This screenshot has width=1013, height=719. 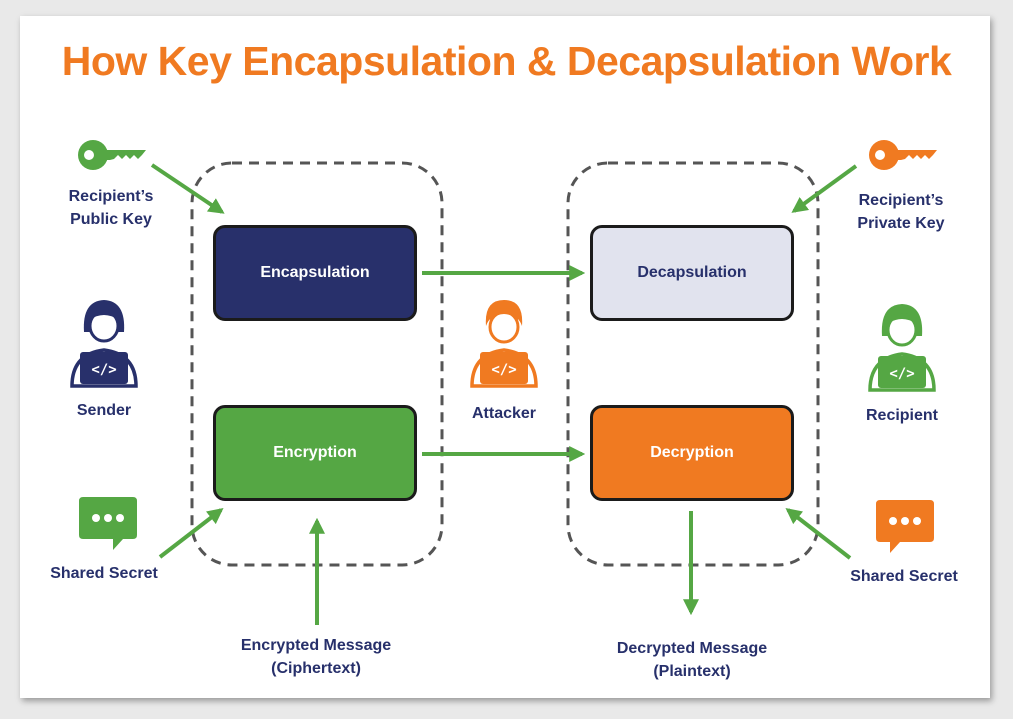 What do you see at coordinates (112, 155) in the screenshot?
I see `public-key-icon` at bounding box center [112, 155].